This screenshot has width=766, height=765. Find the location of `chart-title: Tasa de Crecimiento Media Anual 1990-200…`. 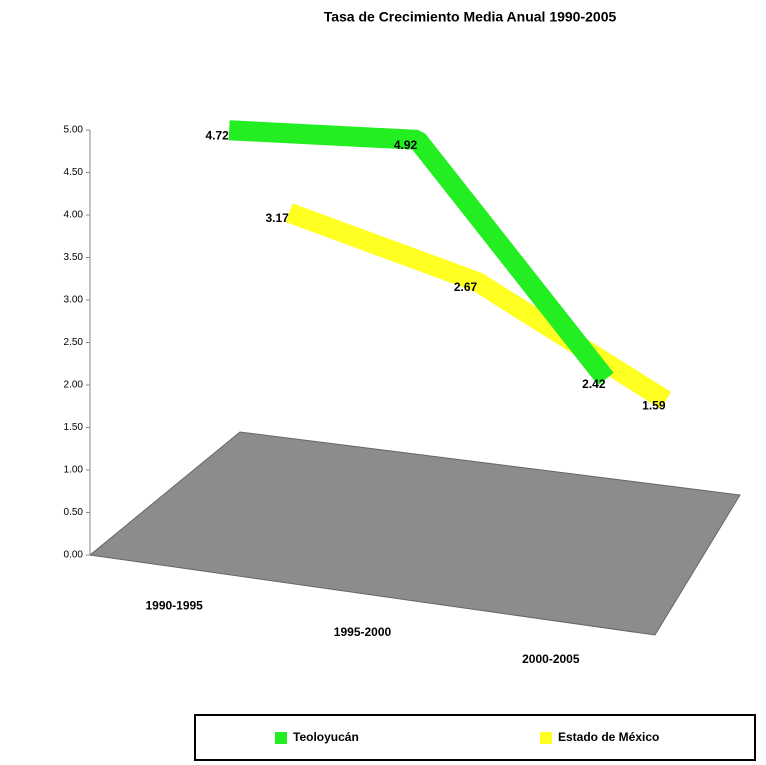

chart-title: Tasa de Crecimiento Media Anual 1990-200… is located at coordinates (470, 17).